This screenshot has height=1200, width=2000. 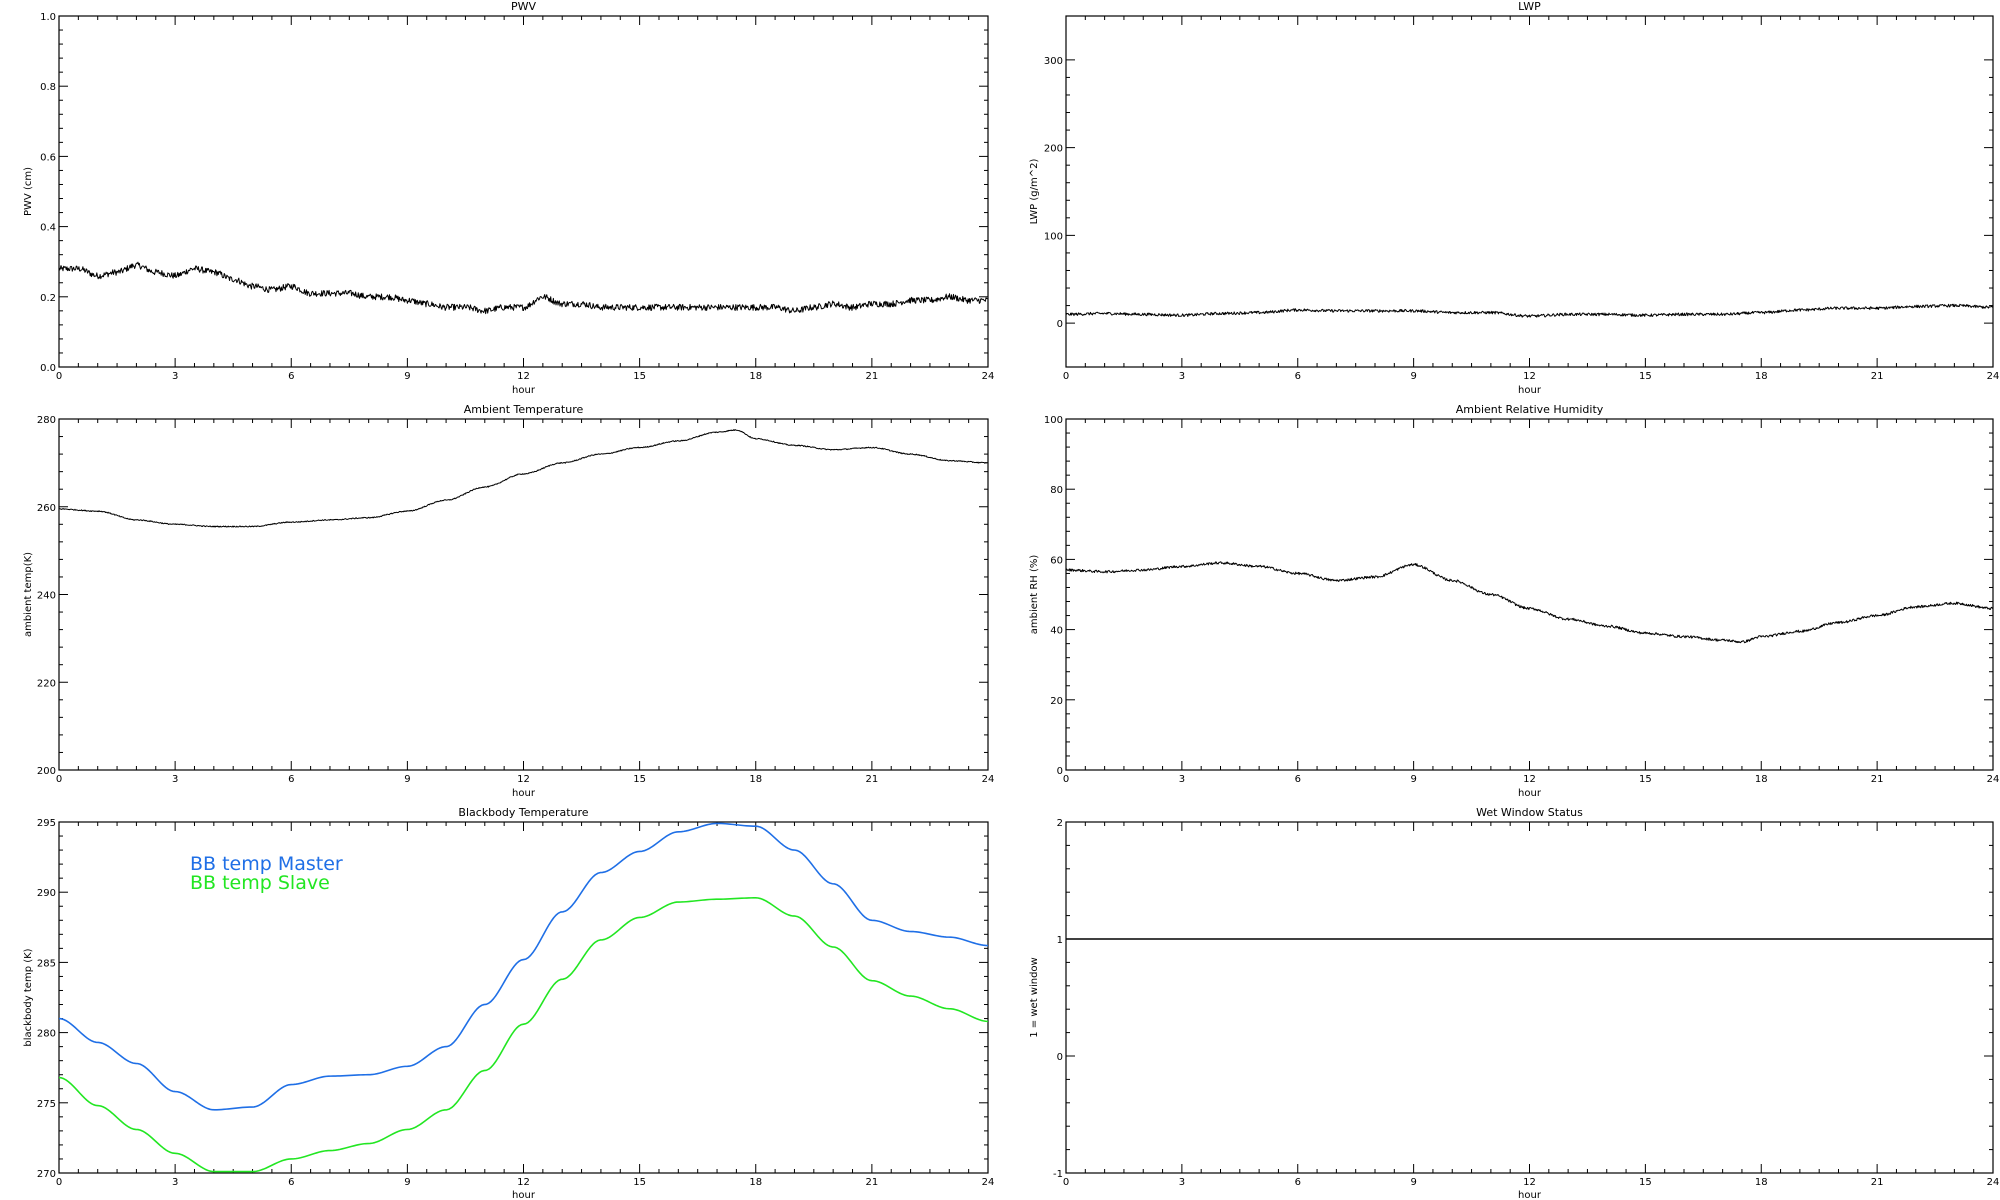 I want to click on bb-title: Blackbody Temperature, so click(x=523, y=812).